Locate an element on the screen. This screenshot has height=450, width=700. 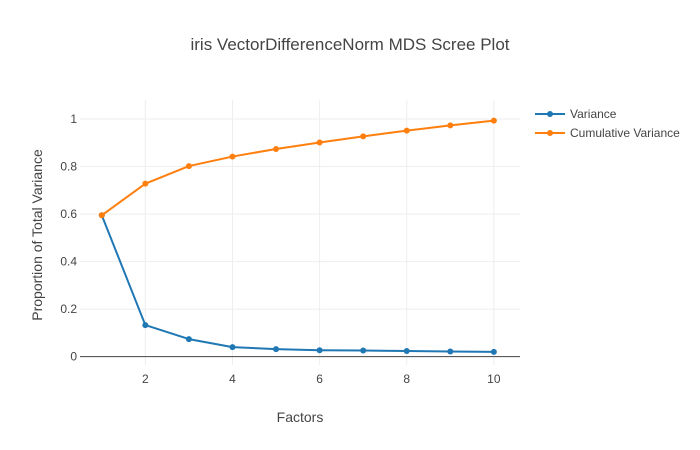
y-tick-label: 1 is located at coordinates (73, 119).